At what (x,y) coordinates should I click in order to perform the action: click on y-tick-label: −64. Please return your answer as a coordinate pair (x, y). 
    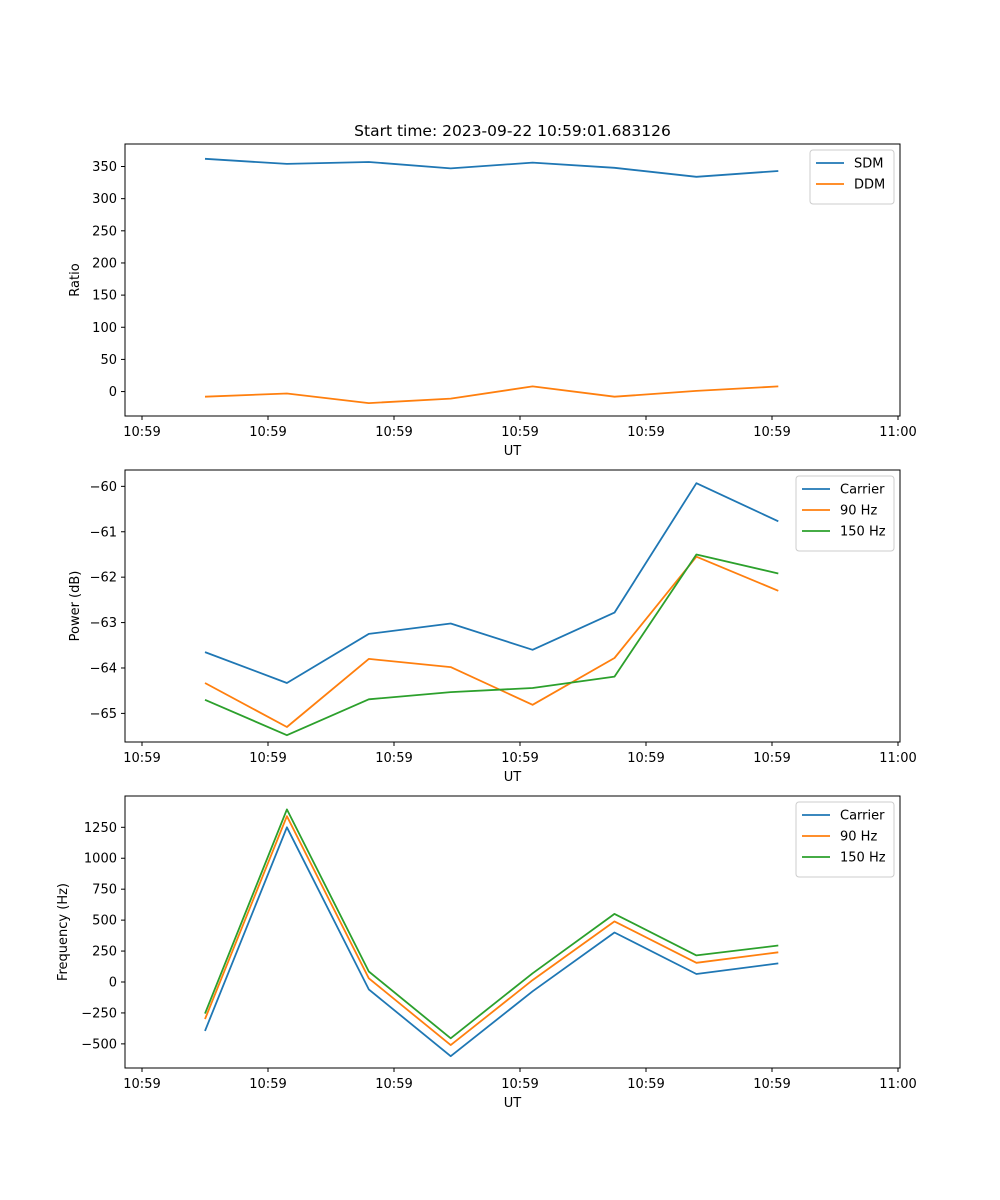
    Looking at the image, I should click on (103, 668).